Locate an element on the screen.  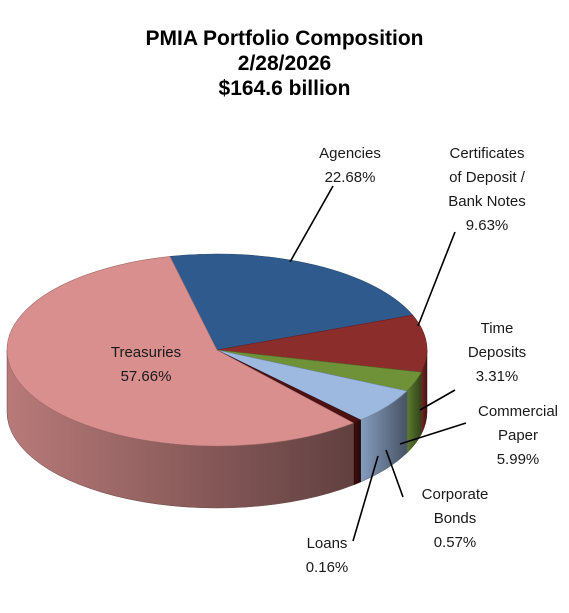
slice-label-commercial-paper: Commercial Paper 5.99% is located at coordinates (518, 435).